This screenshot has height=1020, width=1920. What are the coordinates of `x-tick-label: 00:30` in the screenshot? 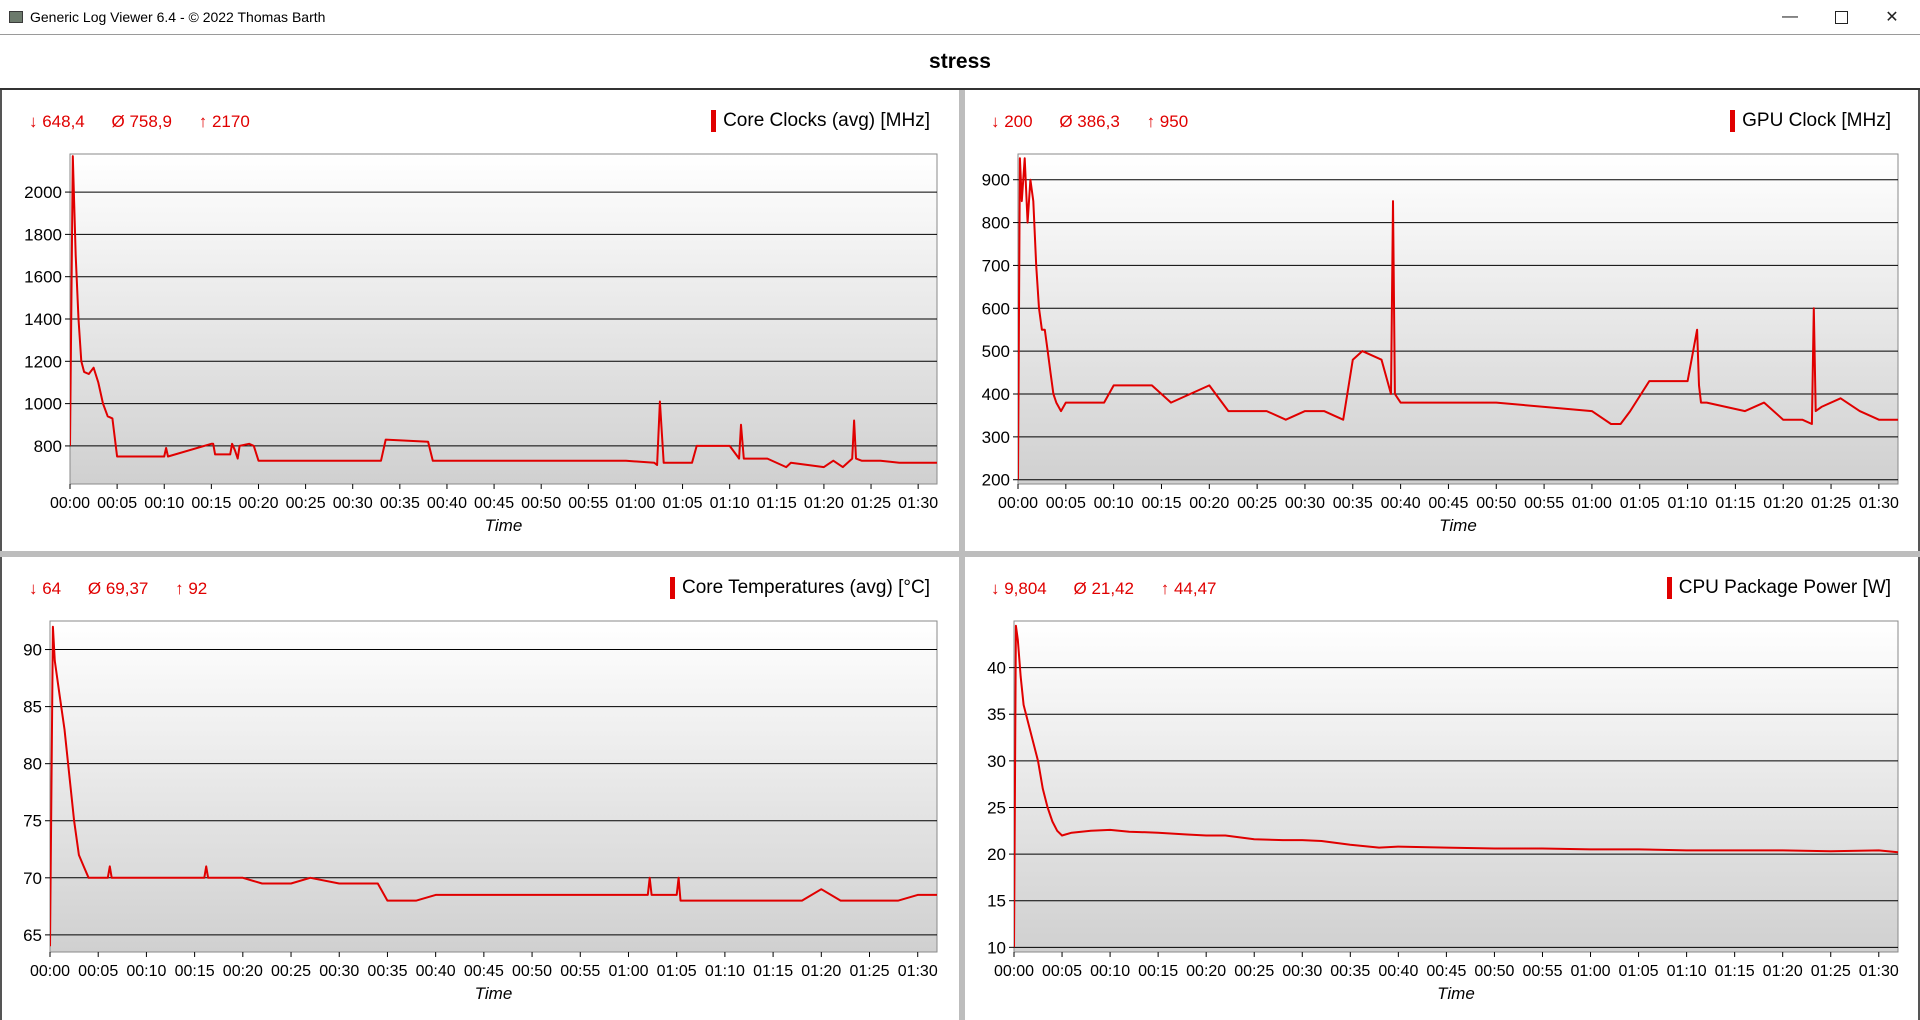 It's located at (339, 971).